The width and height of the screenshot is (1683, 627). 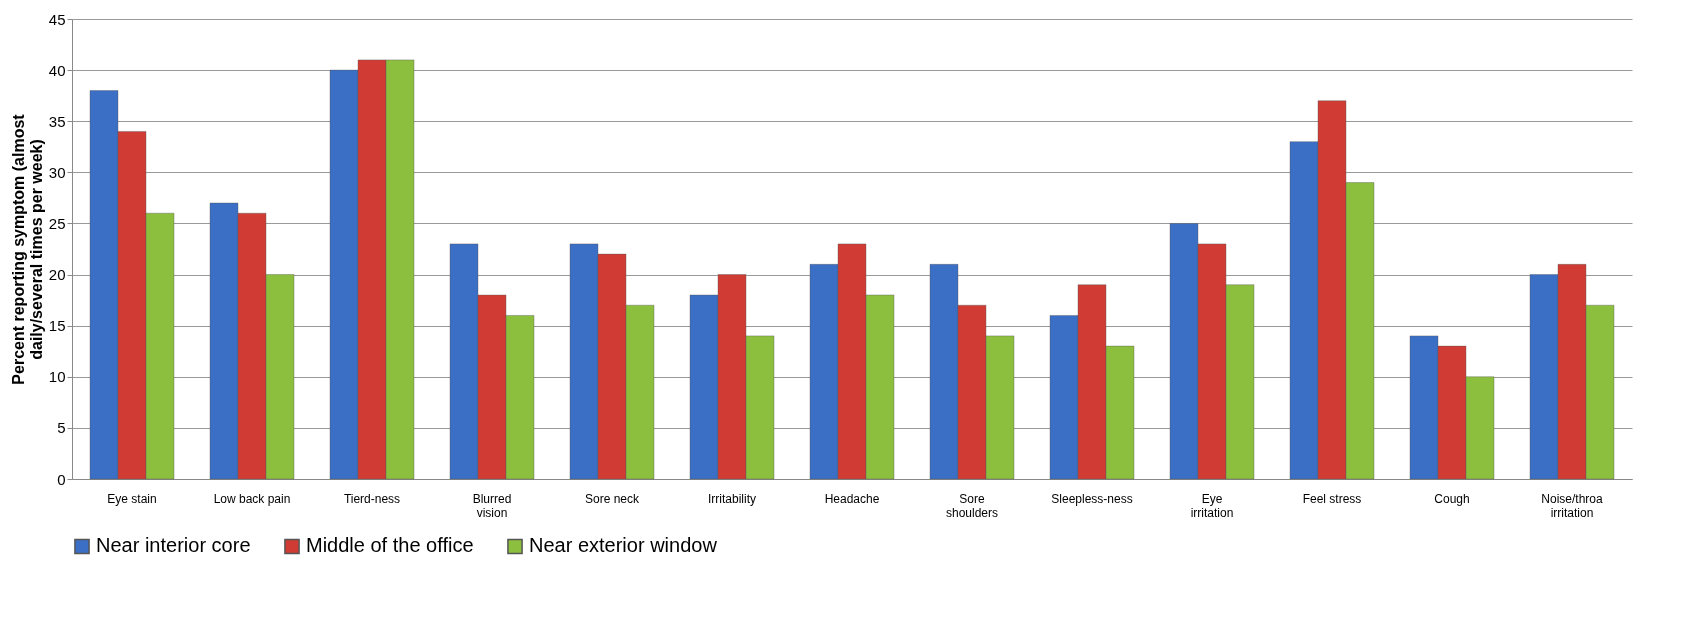 I want to click on x-tick-label: Sore neck, so click(x=612, y=498).